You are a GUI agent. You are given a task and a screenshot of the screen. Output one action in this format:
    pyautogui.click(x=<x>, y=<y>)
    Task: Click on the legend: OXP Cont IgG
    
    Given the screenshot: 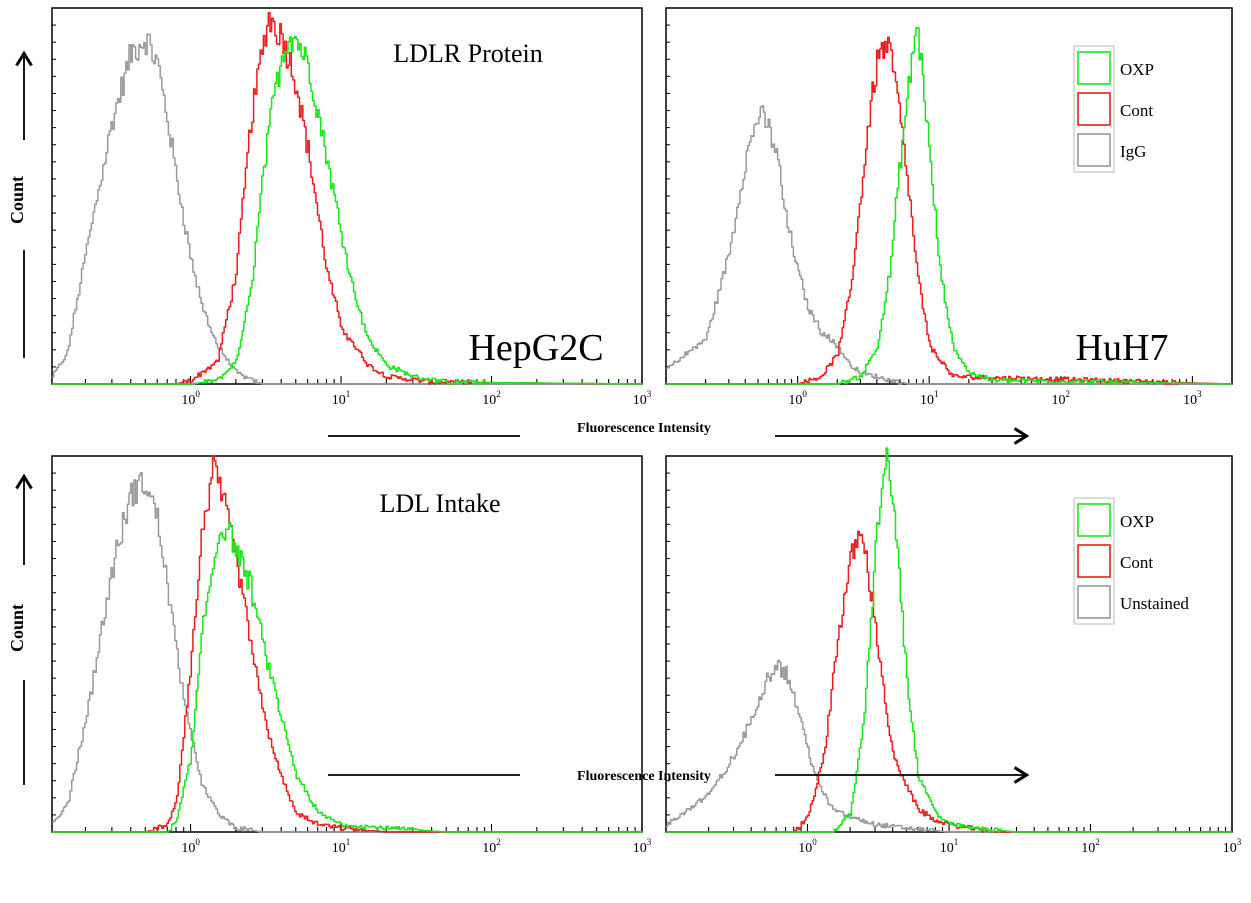 What is the action you would take?
    pyautogui.click(x=1114, y=109)
    